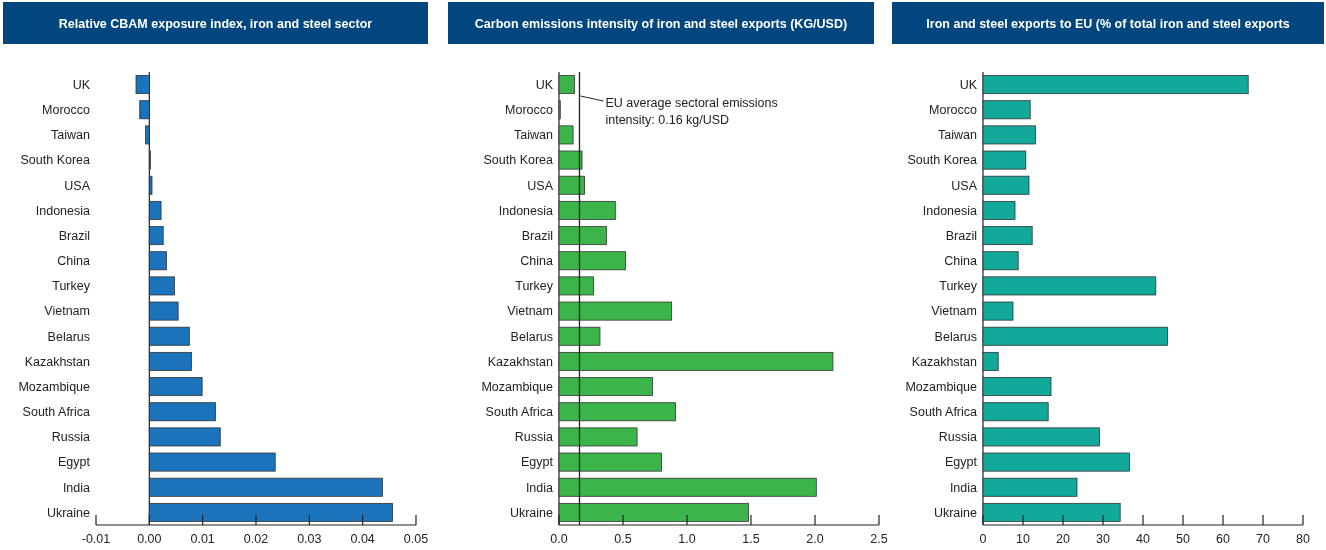 The image size is (1326, 550). I want to click on x-tick-label: 40, so click(1143, 539).